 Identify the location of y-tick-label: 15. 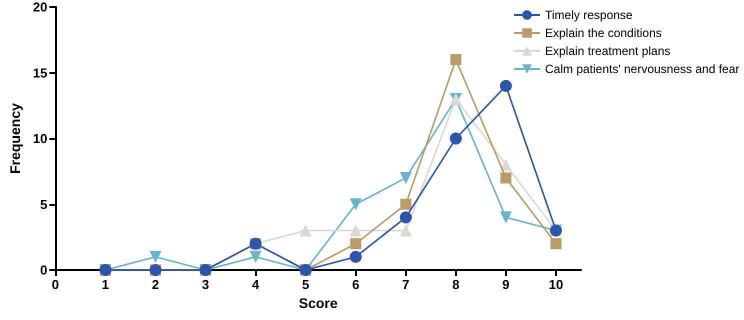
(40, 72).